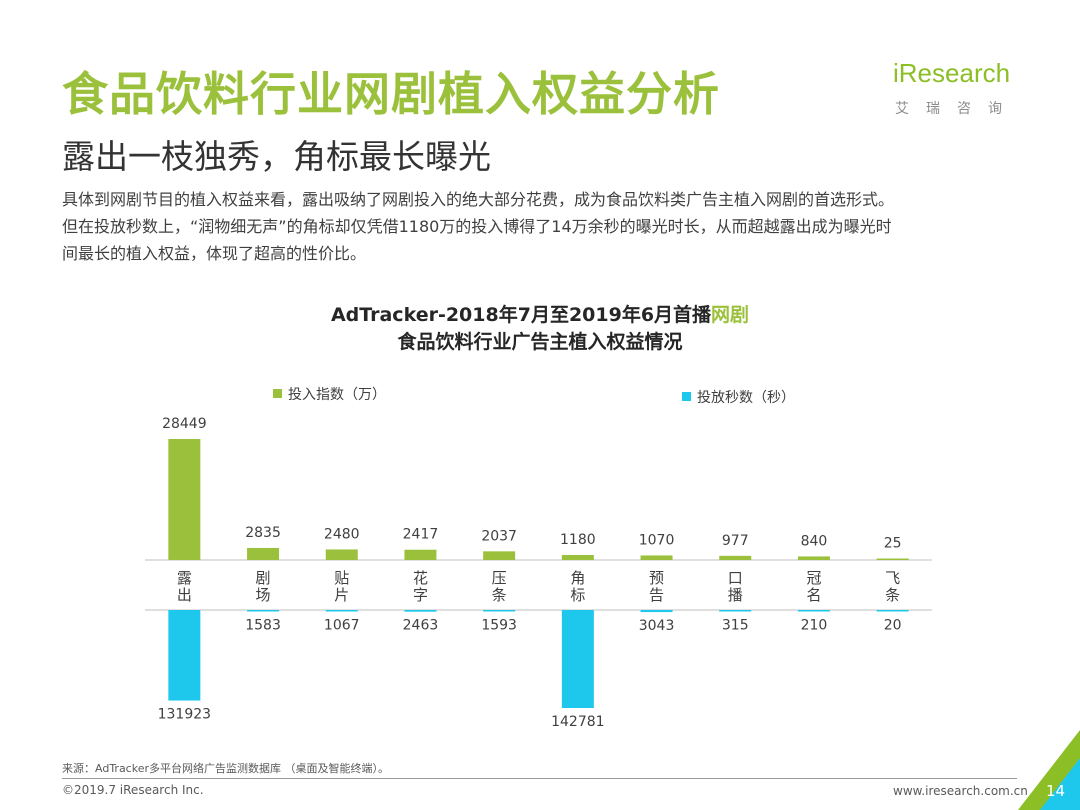 The height and width of the screenshot is (810, 1080). Describe the element at coordinates (735, 586) in the screenshot. I see `category-label: 口播` at that location.